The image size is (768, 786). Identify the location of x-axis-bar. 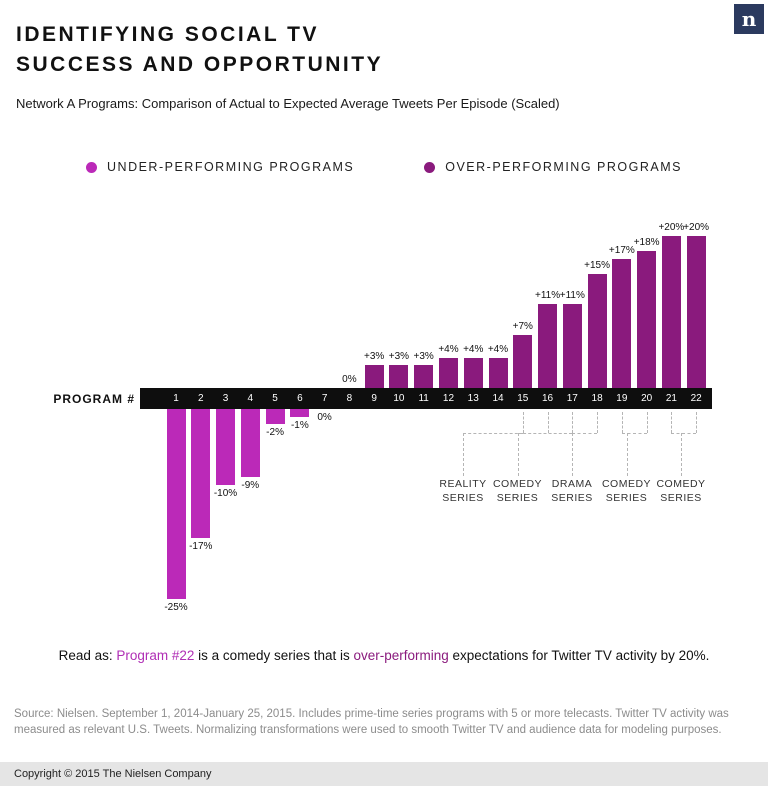
(426, 398).